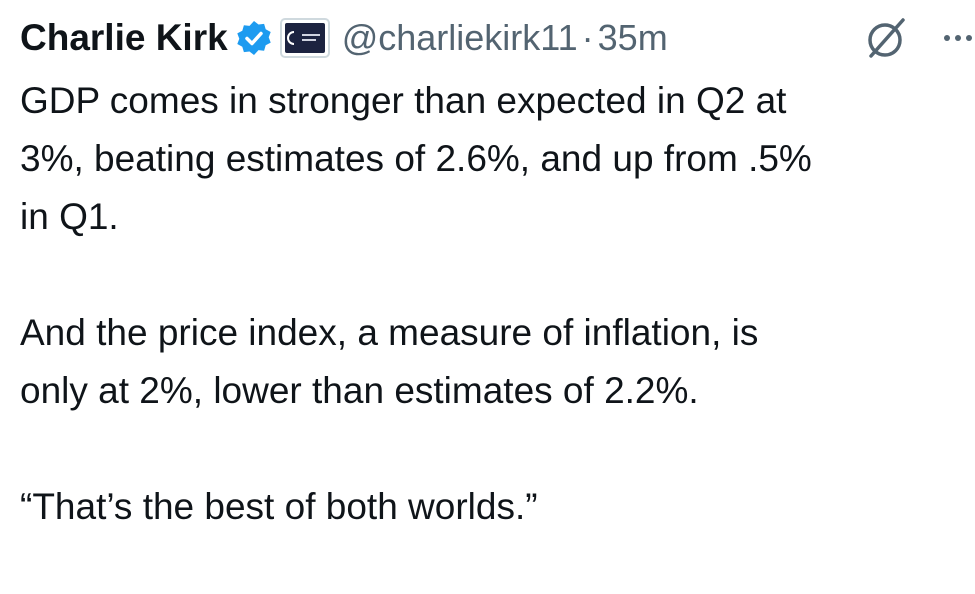 Image resolution: width=975 pixels, height=594 pixels. I want to click on paragraph: “That’s the best of both worlds.”, so click(495, 507).